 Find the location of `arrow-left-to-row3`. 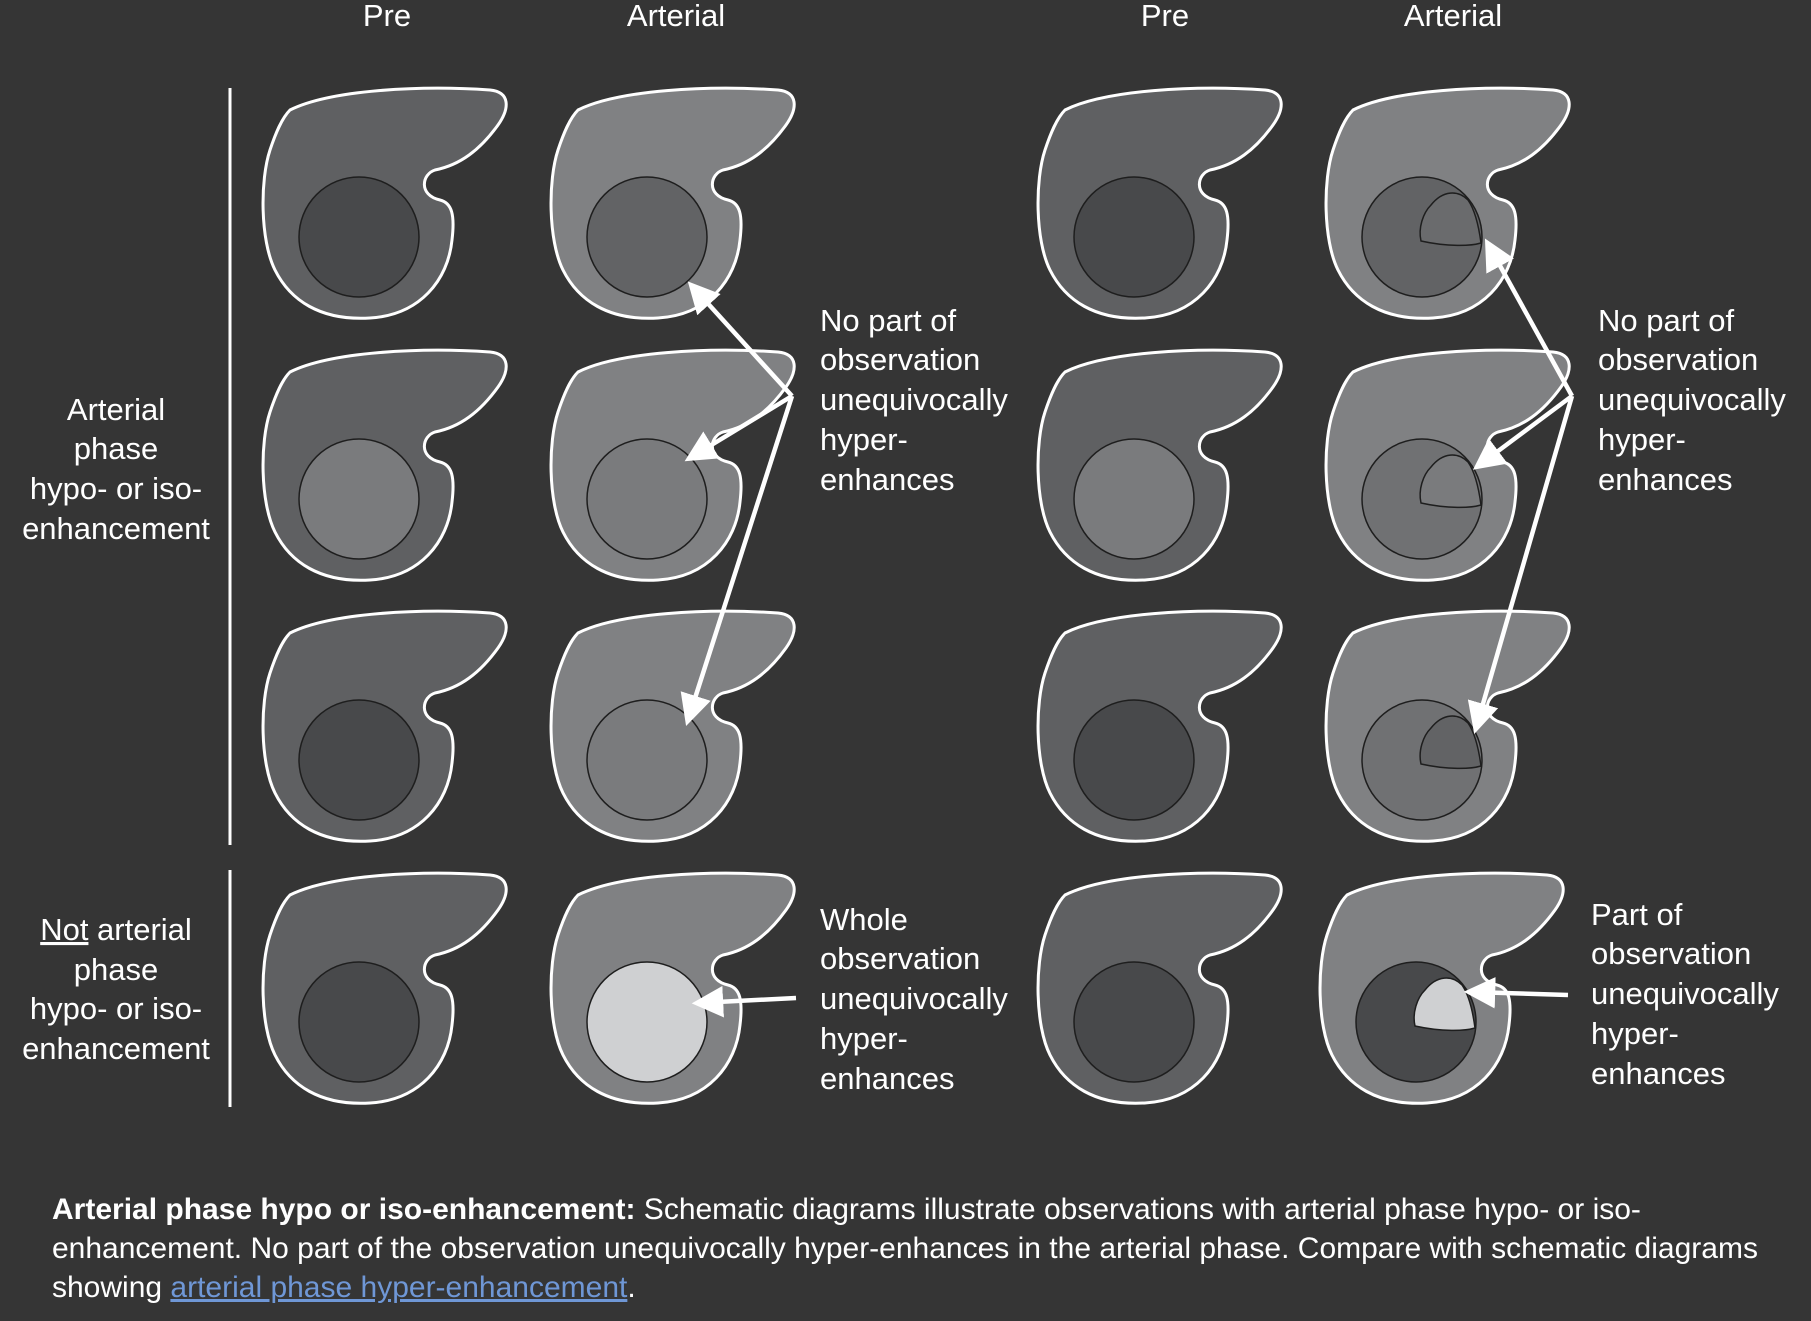

arrow-left-to-row3 is located at coordinates (737, 560).